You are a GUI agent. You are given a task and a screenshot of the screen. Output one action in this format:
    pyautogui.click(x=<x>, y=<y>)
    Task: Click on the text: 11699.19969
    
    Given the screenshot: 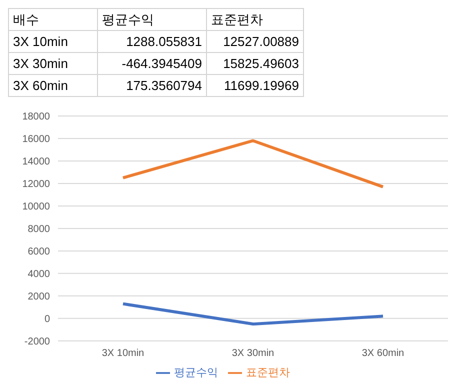 What is the action you would take?
    pyautogui.click(x=255, y=85)
    